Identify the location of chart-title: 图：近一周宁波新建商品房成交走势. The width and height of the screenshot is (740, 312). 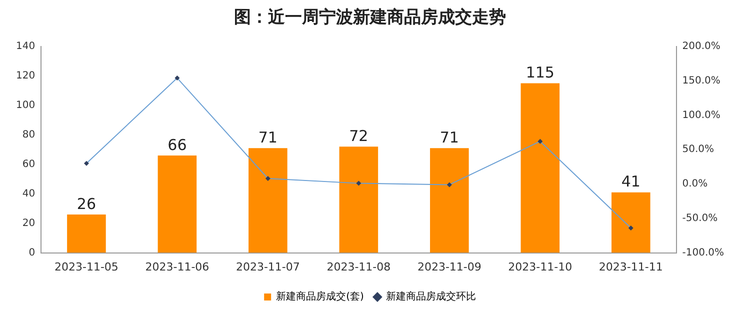
(370, 18).